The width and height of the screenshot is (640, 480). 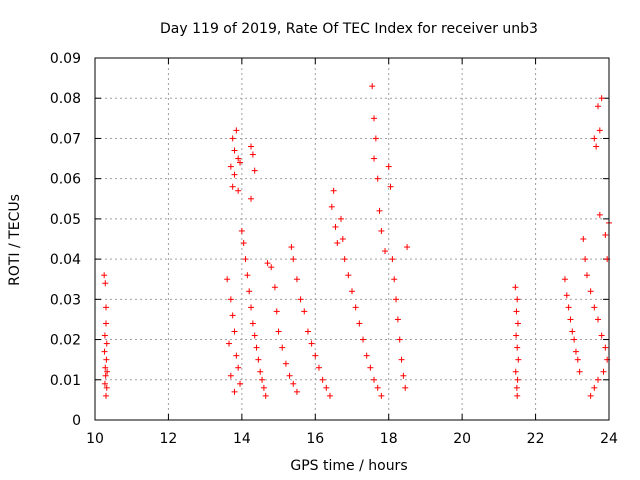 I want to click on y-tick-label: 0.08, so click(x=65, y=99).